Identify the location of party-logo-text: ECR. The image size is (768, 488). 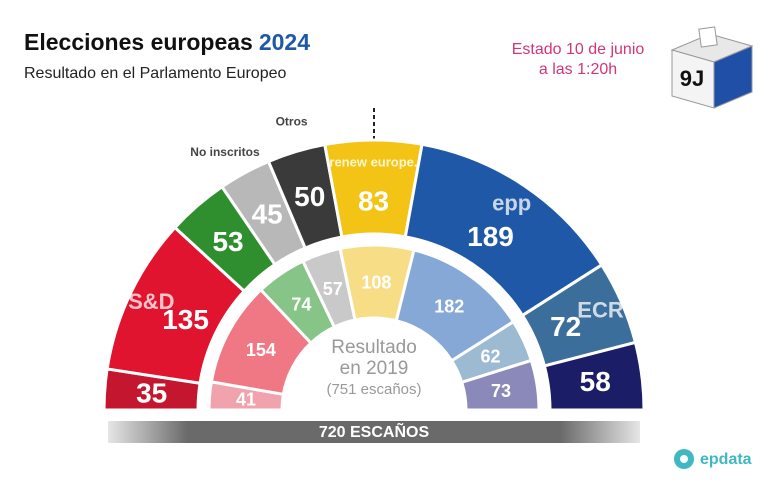
(600, 309).